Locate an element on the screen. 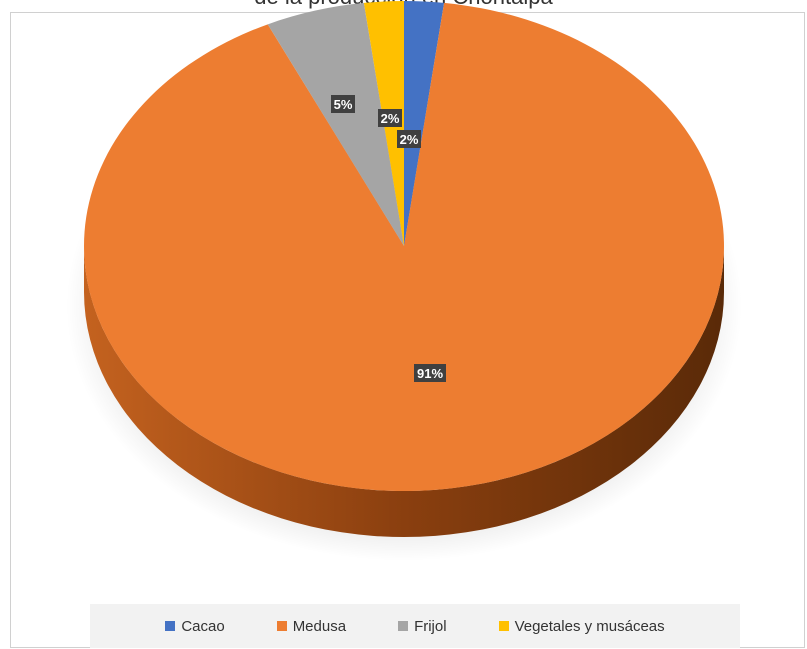 The image size is (807, 649). legend: Cacao Medusa Frijol Vegetales y musáceas is located at coordinates (415, 626).